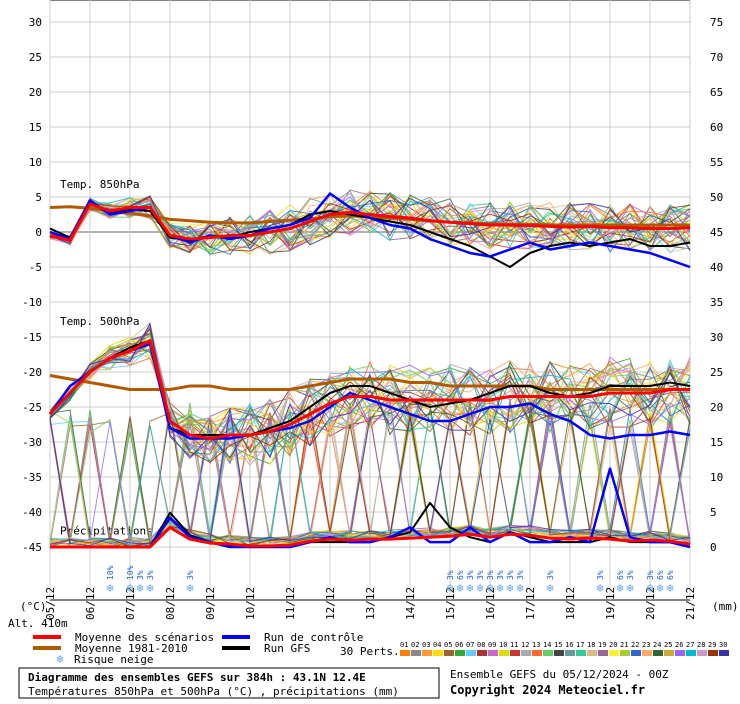 The height and width of the screenshot is (704, 740). I want to click on x-tick-label: 21/12, so click(690, 603).